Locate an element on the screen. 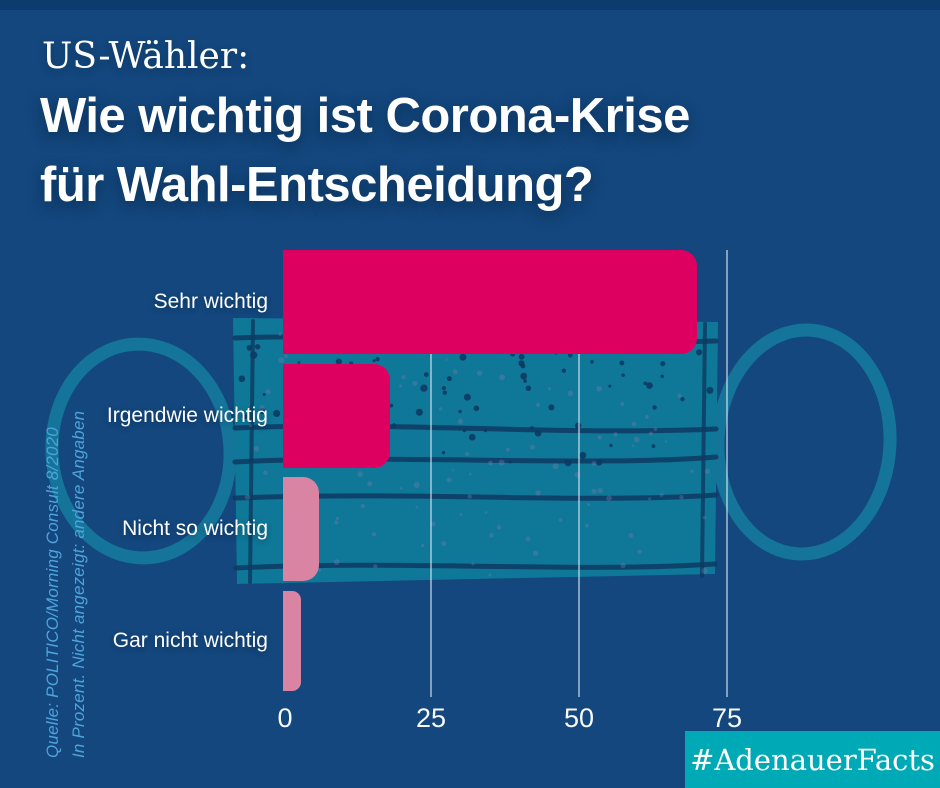 This screenshot has width=940, height=788. top-edge-strip is located at coordinates (470, 5).